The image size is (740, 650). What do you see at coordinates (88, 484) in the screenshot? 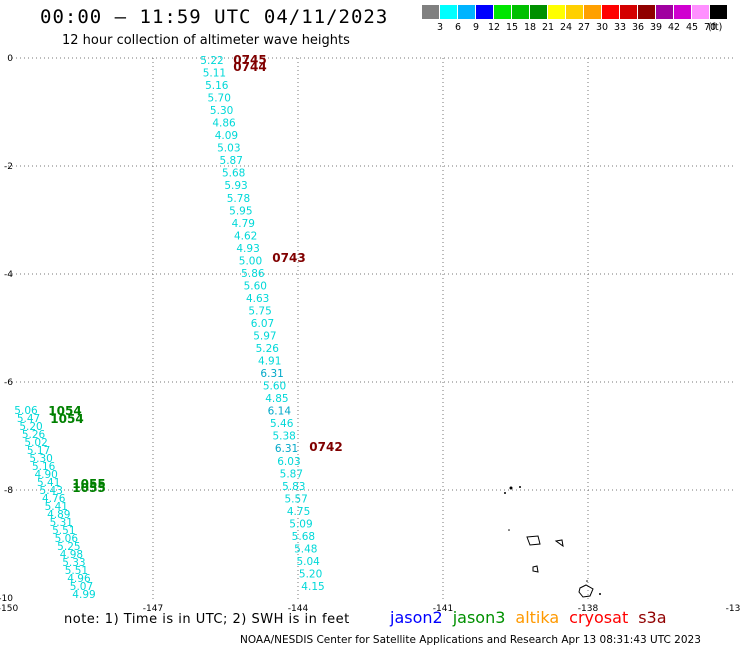
I see `pass-time-label: 1055` at bounding box center [88, 484].